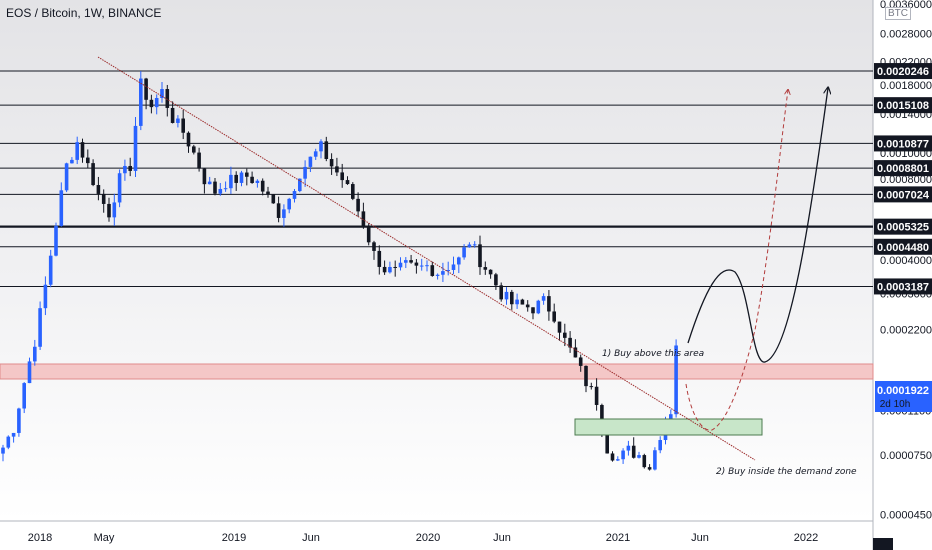 The height and width of the screenshot is (550, 932). Describe the element at coordinates (906, 180) in the screenshot. I see `price-tick-label: 0.0008000` at that location.